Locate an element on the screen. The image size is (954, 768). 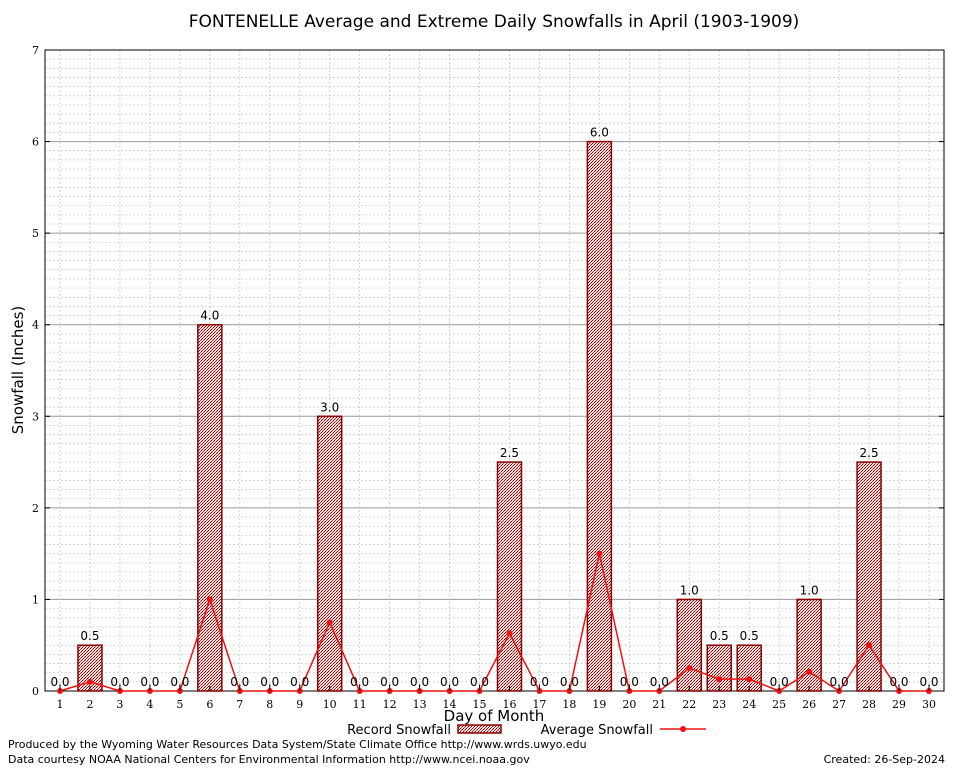
legend: Record Snowfall Average Snowfall is located at coordinates (526, 730).